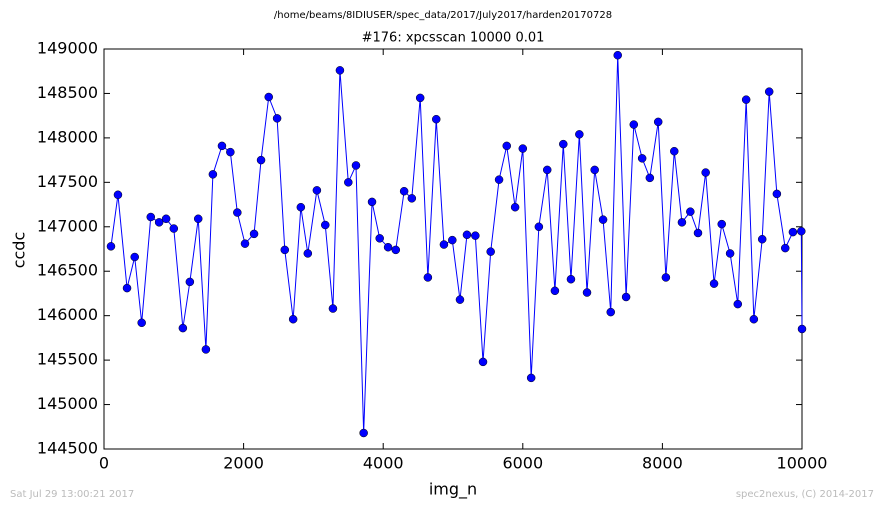 The image size is (884, 509). I want to click on y-tick-label: 147500, so click(67, 181).